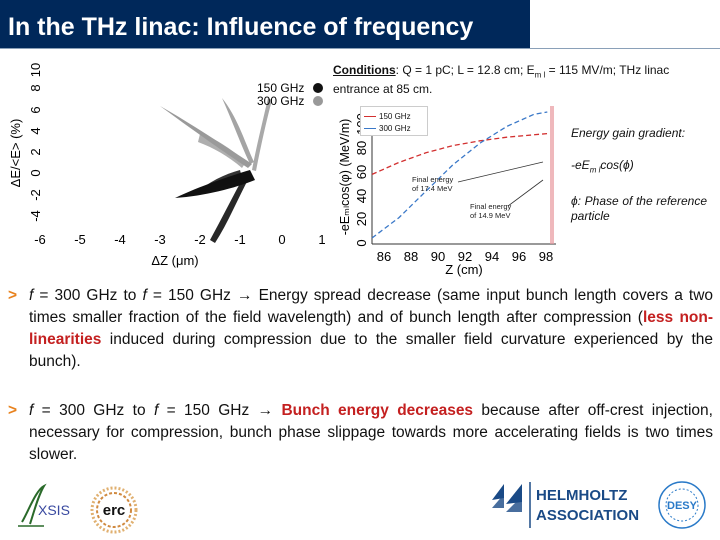  Describe the element at coordinates (35, 151) in the screenshot. I see `left-ytick: 2` at that location.